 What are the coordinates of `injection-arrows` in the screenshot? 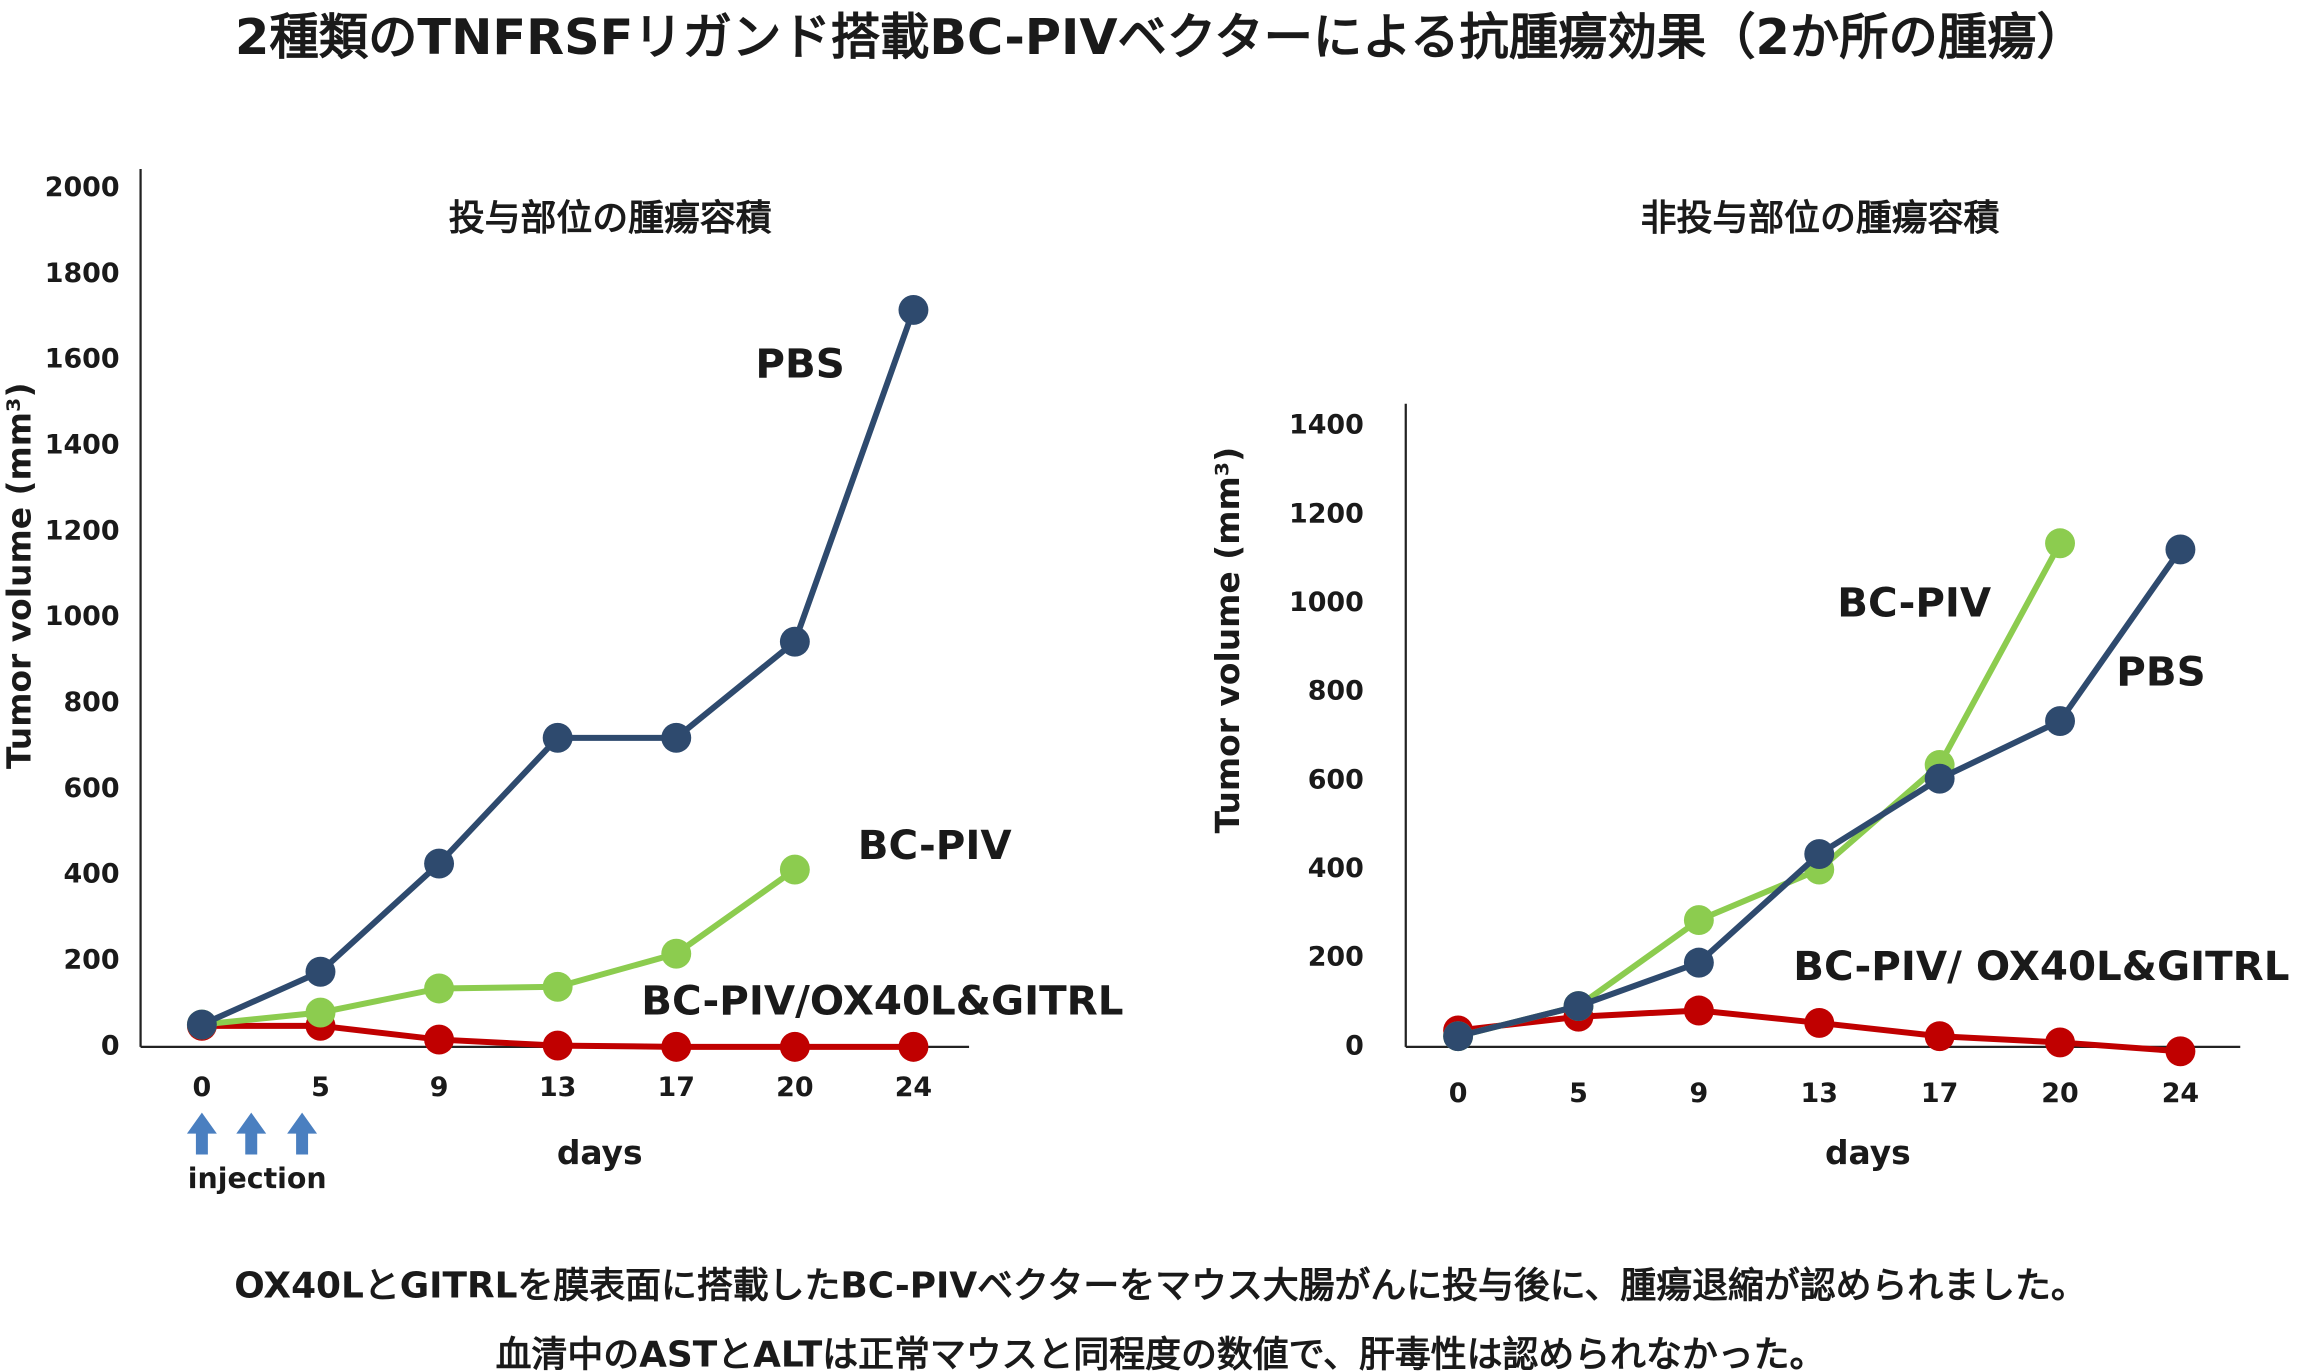 It's located at (252, 1133).